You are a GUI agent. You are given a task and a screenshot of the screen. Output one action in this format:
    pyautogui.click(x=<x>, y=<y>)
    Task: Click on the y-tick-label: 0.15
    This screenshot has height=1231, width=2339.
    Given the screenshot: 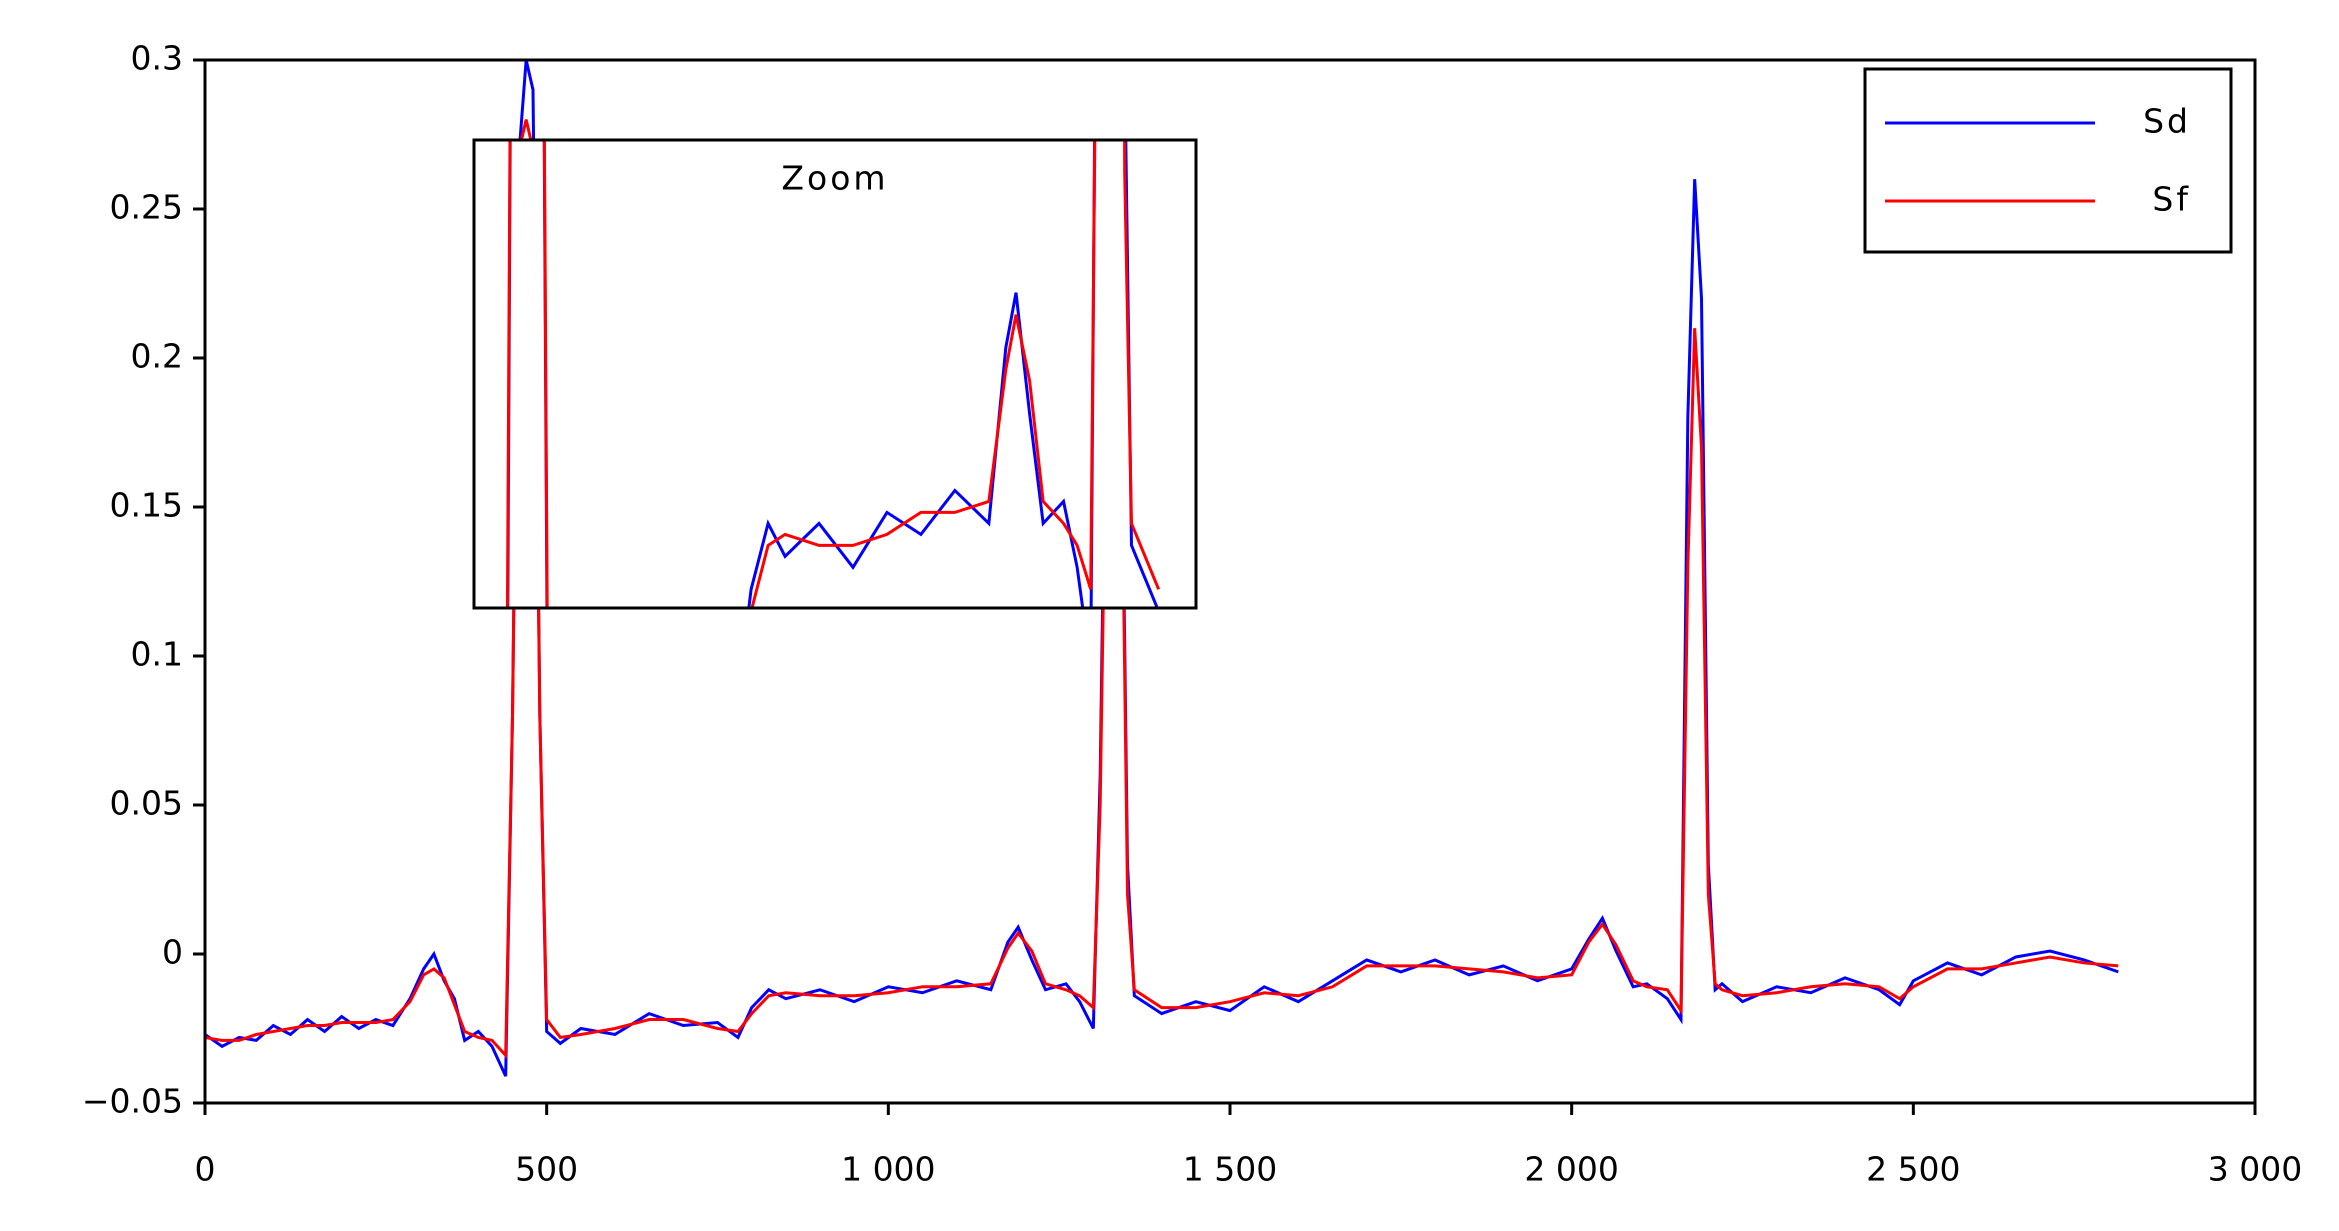 What is the action you would take?
    pyautogui.click(x=146, y=505)
    